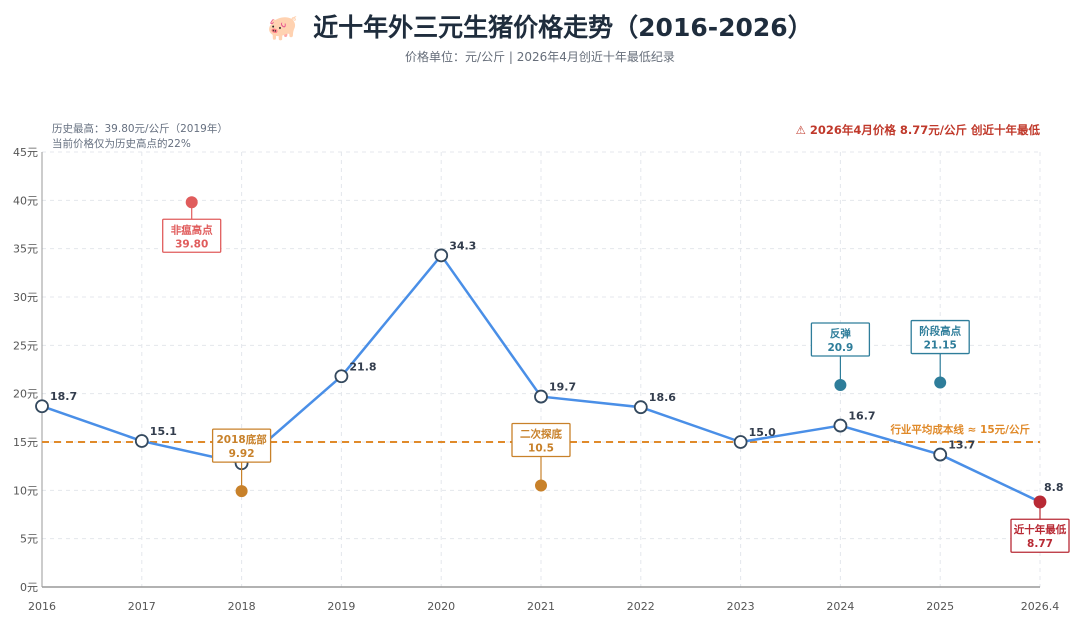  I want to click on cost-reference-label: 行业平均成本线 ≈ 15元/公斤, so click(959, 429).